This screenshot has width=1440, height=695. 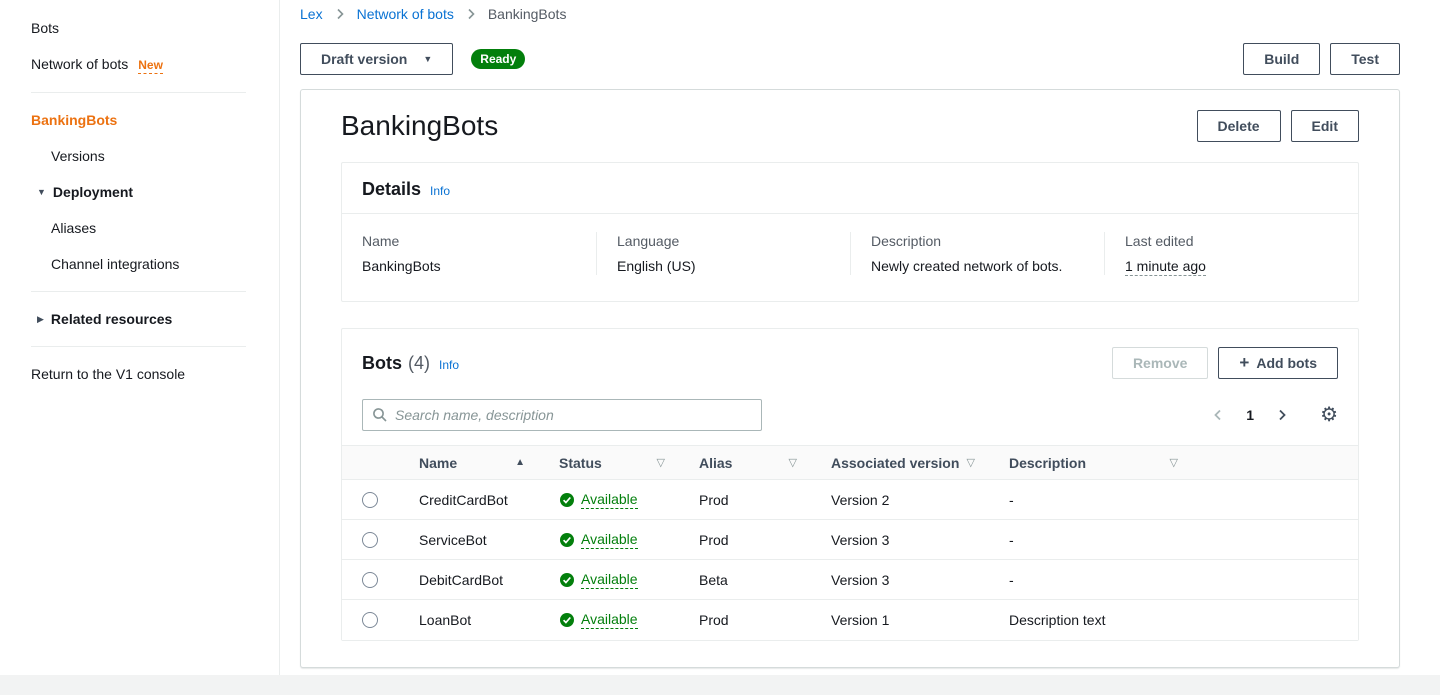 What do you see at coordinates (405, 14) in the screenshot?
I see `breadcrumb-link-network-of-bots: Network of bots` at bounding box center [405, 14].